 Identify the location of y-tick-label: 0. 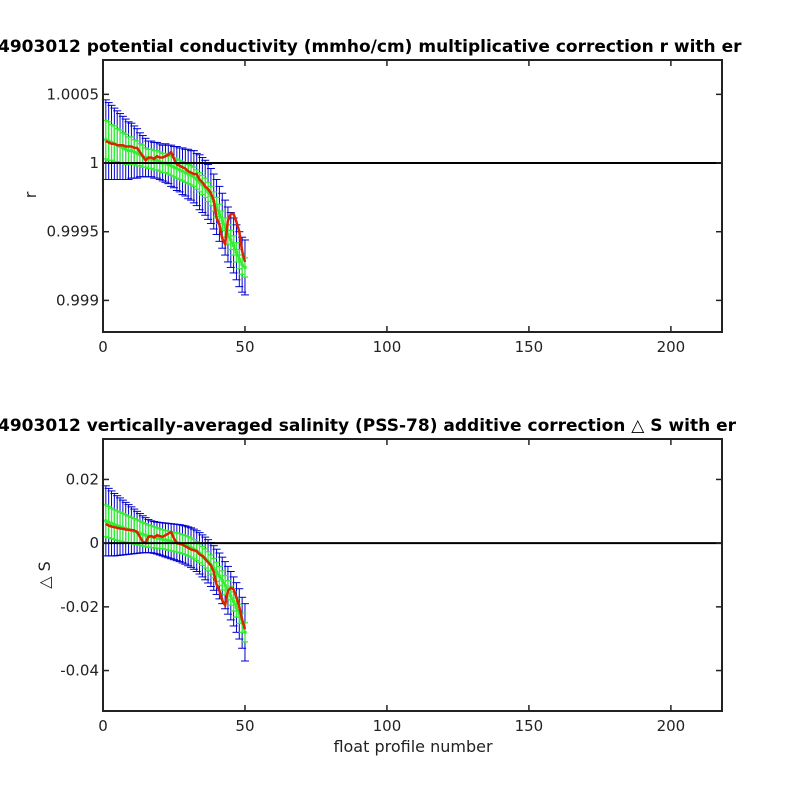
(94, 543).